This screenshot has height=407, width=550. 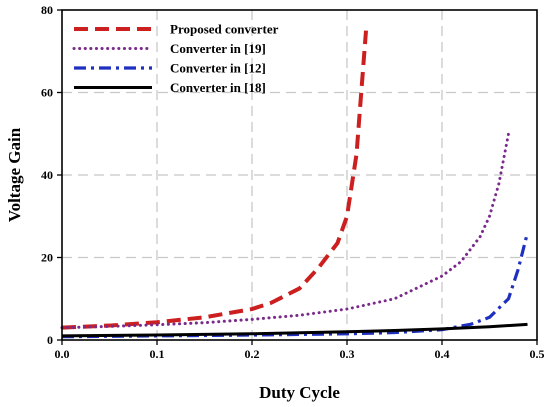 What do you see at coordinates (218, 87) in the screenshot?
I see `legend-label-converter-in-18: Converter in [18]` at bounding box center [218, 87].